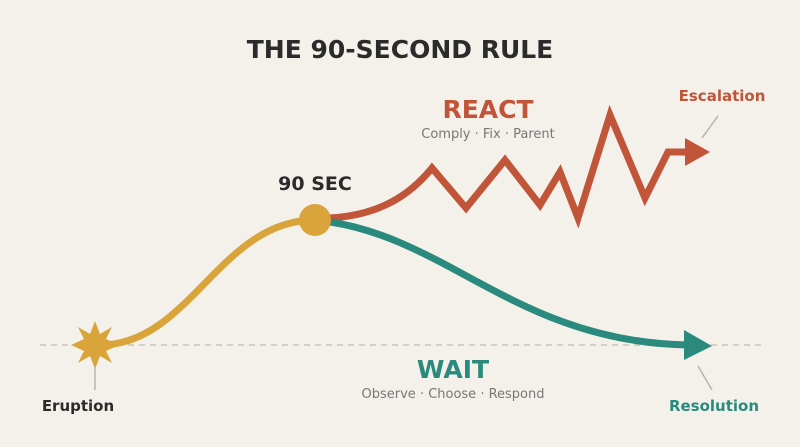 The height and width of the screenshot is (447, 800). Describe the element at coordinates (714, 406) in the screenshot. I see `resolution-label: Resolution` at that location.